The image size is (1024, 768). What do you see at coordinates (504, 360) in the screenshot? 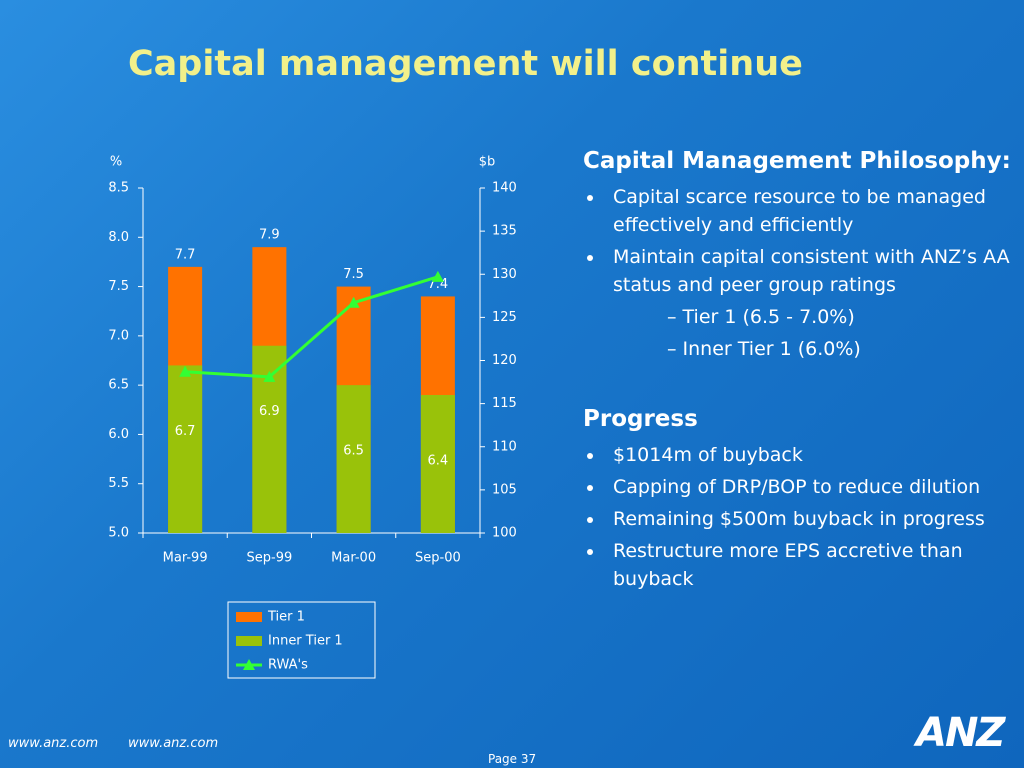
I see `y2-tick-label: 120` at bounding box center [504, 360].